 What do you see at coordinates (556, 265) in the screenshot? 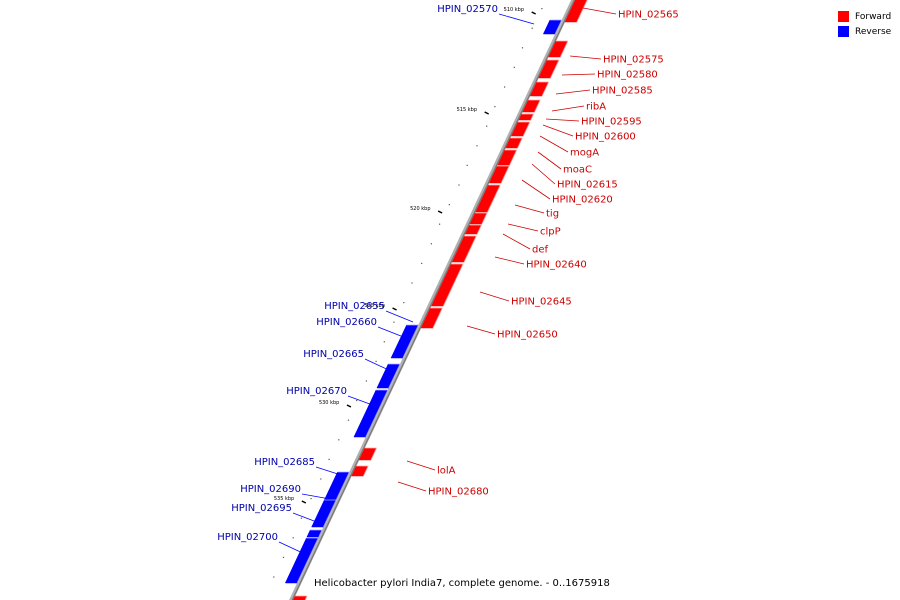
I see `forward-gene-label: HPIN_02640` at bounding box center [556, 265].